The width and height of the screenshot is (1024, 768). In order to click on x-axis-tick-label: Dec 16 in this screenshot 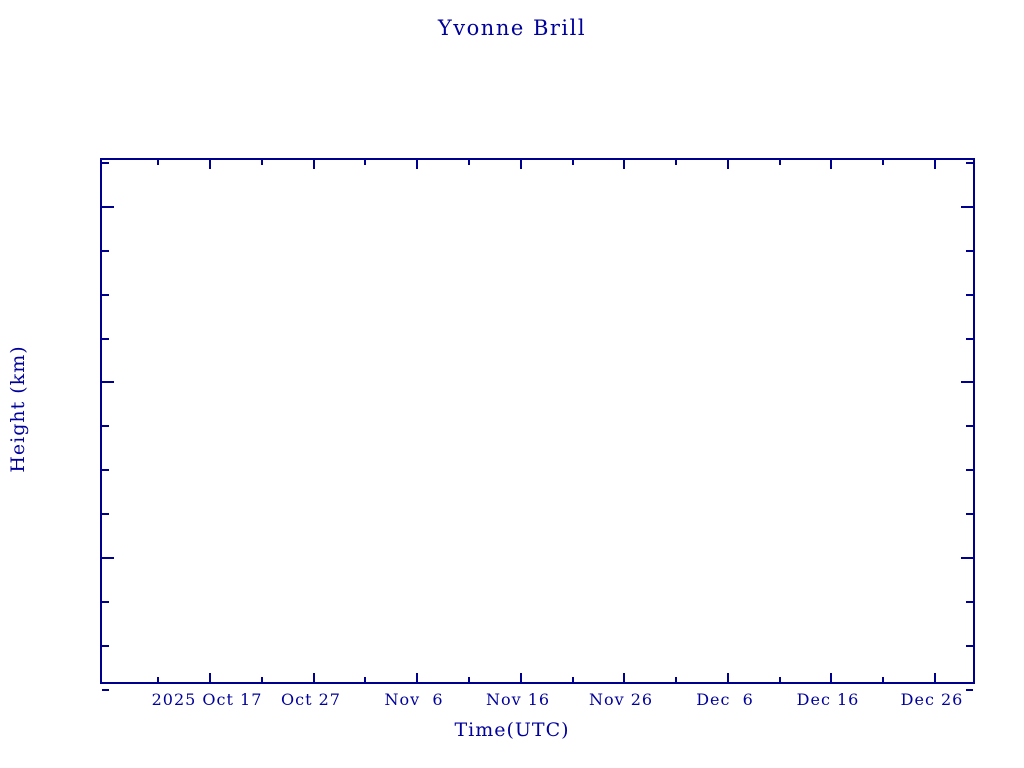, I will do `click(828, 699)`.